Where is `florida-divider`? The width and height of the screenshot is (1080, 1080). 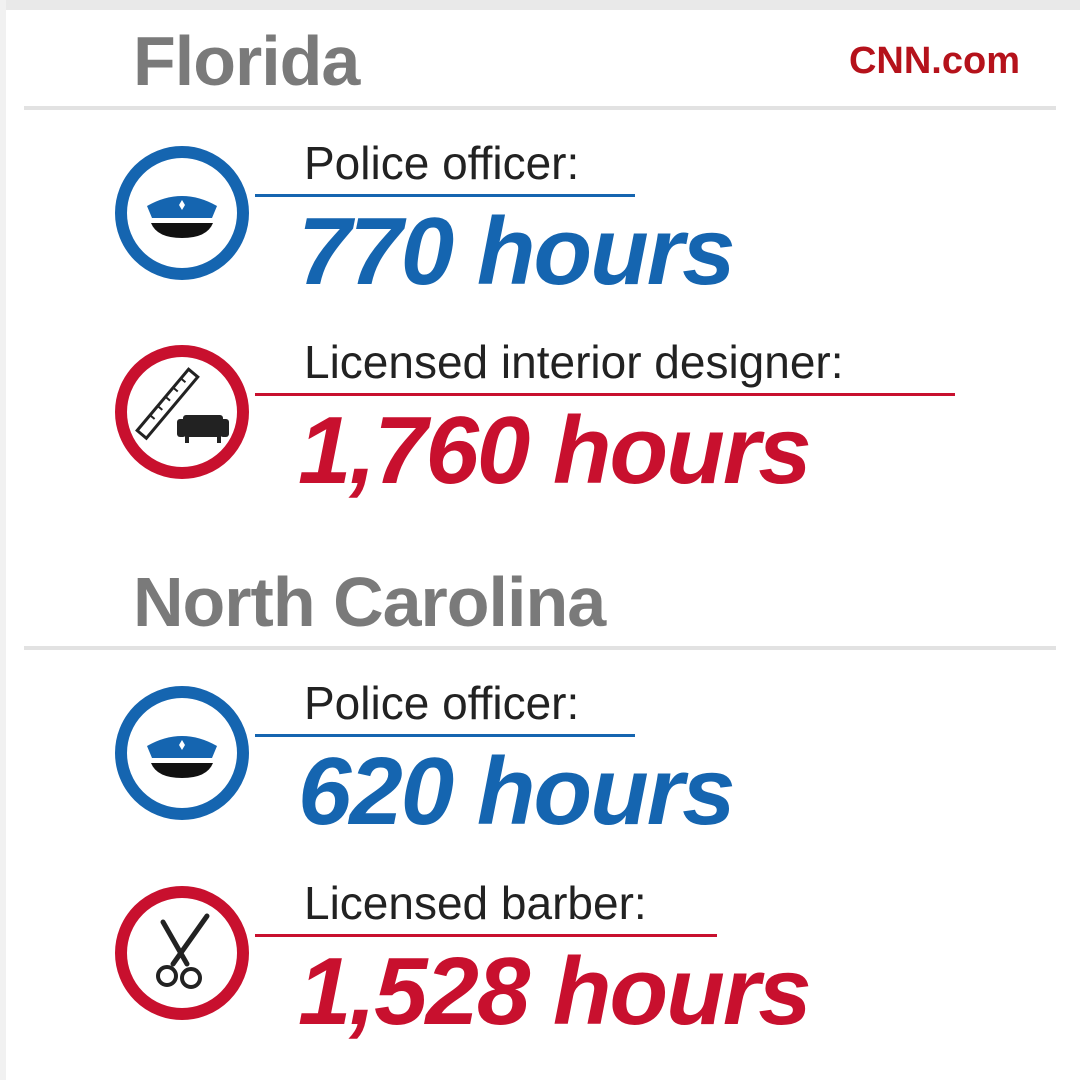
florida-divider is located at coordinates (540, 108).